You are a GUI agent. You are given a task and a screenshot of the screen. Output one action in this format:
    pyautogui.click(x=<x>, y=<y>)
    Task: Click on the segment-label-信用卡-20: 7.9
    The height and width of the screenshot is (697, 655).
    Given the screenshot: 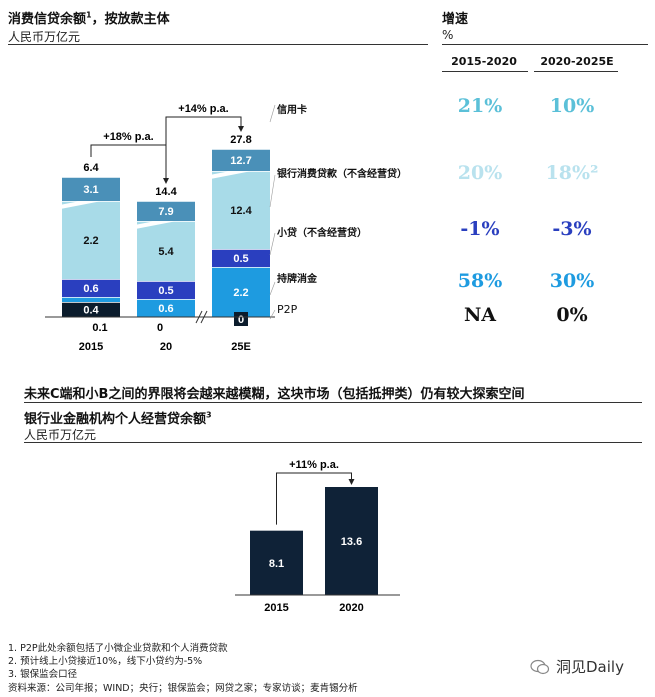 What is the action you would take?
    pyautogui.click(x=165, y=212)
    